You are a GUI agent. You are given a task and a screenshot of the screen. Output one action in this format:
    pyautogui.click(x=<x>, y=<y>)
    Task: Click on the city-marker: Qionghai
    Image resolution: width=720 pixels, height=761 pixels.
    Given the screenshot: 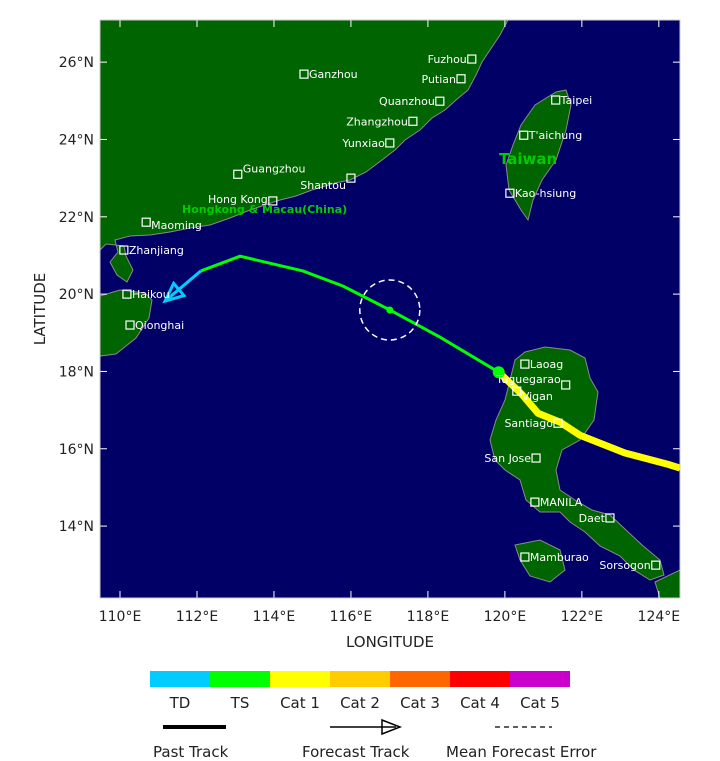 What is the action you would take?
    pyautogui.click(x=154, y=325)
    